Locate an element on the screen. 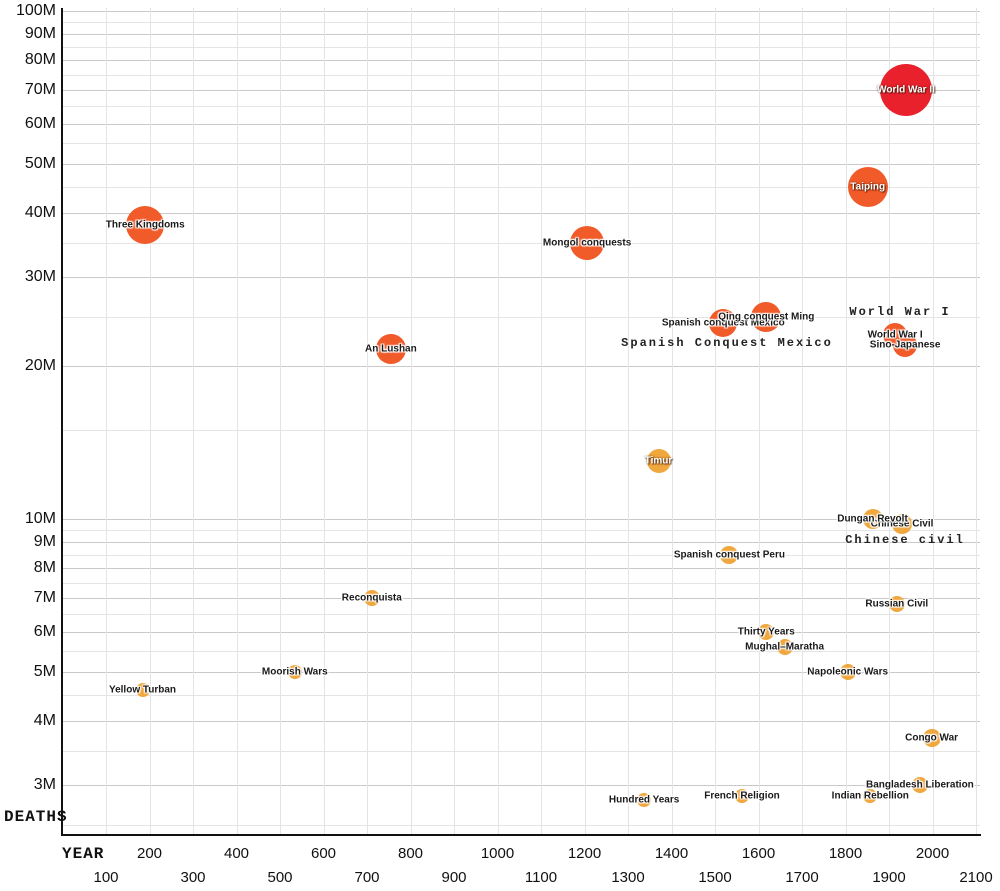 Image resolution: width=1000 pixels, height=891 pixels. bubble-thirty-years is located at coordinates (766, 631).